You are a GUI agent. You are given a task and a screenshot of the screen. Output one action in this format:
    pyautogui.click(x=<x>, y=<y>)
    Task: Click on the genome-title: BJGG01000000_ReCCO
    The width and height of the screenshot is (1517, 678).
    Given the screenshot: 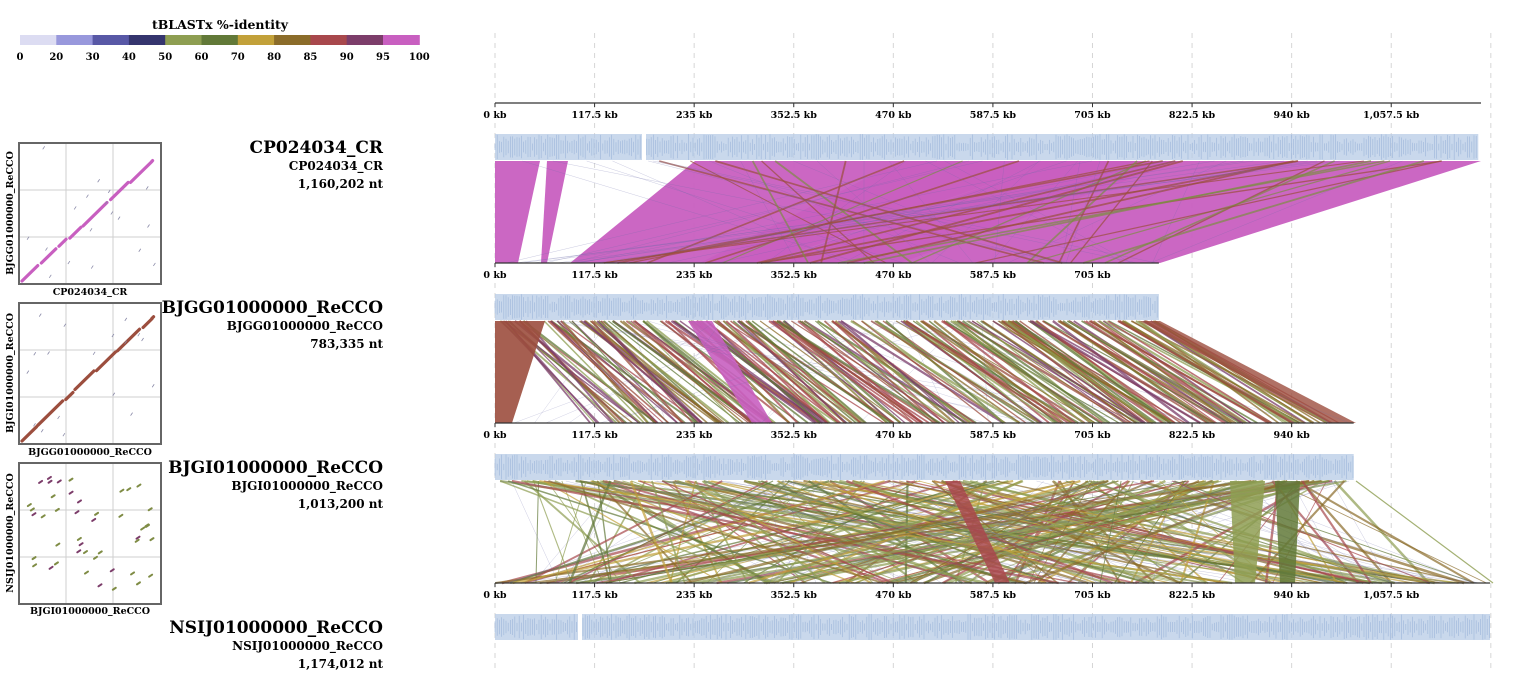 What is the action you would take?
    pyautogui.click(x=273, y=308)
    